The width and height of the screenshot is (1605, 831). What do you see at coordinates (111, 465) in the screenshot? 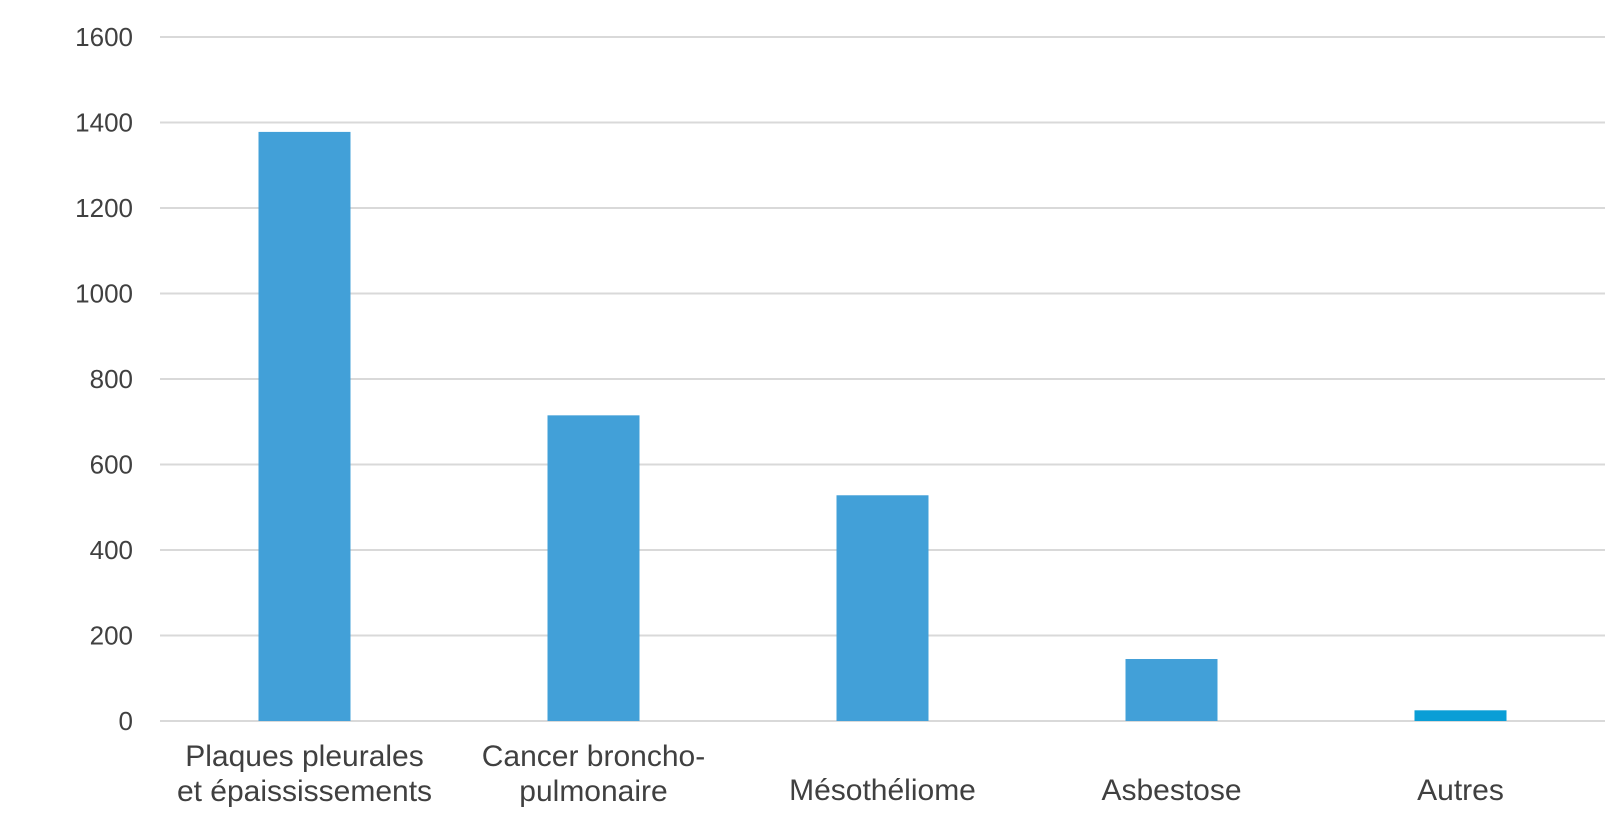
I see `y-tick-label: 600` at bounding box center [111, 465].